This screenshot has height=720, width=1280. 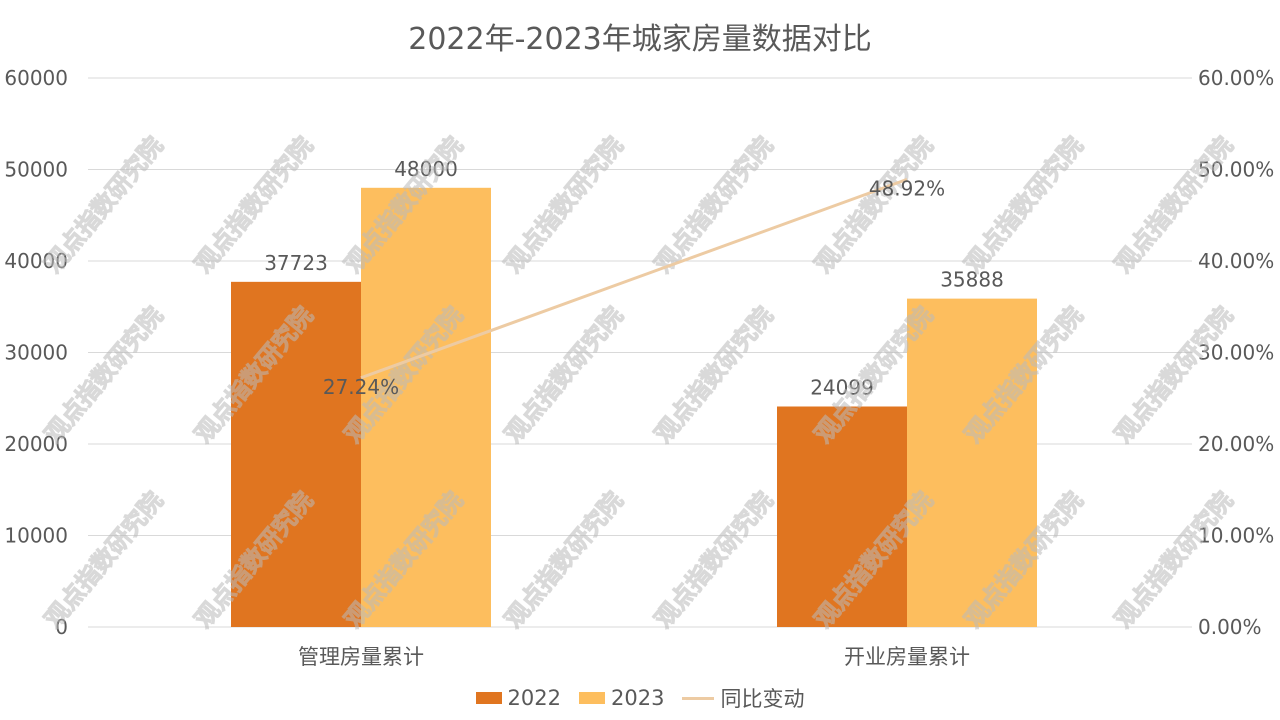 What do you see at coordinates (36, 444) in the screenshot?
I see `y-left-tick-label: 20000` at bounding box center [36, 444].